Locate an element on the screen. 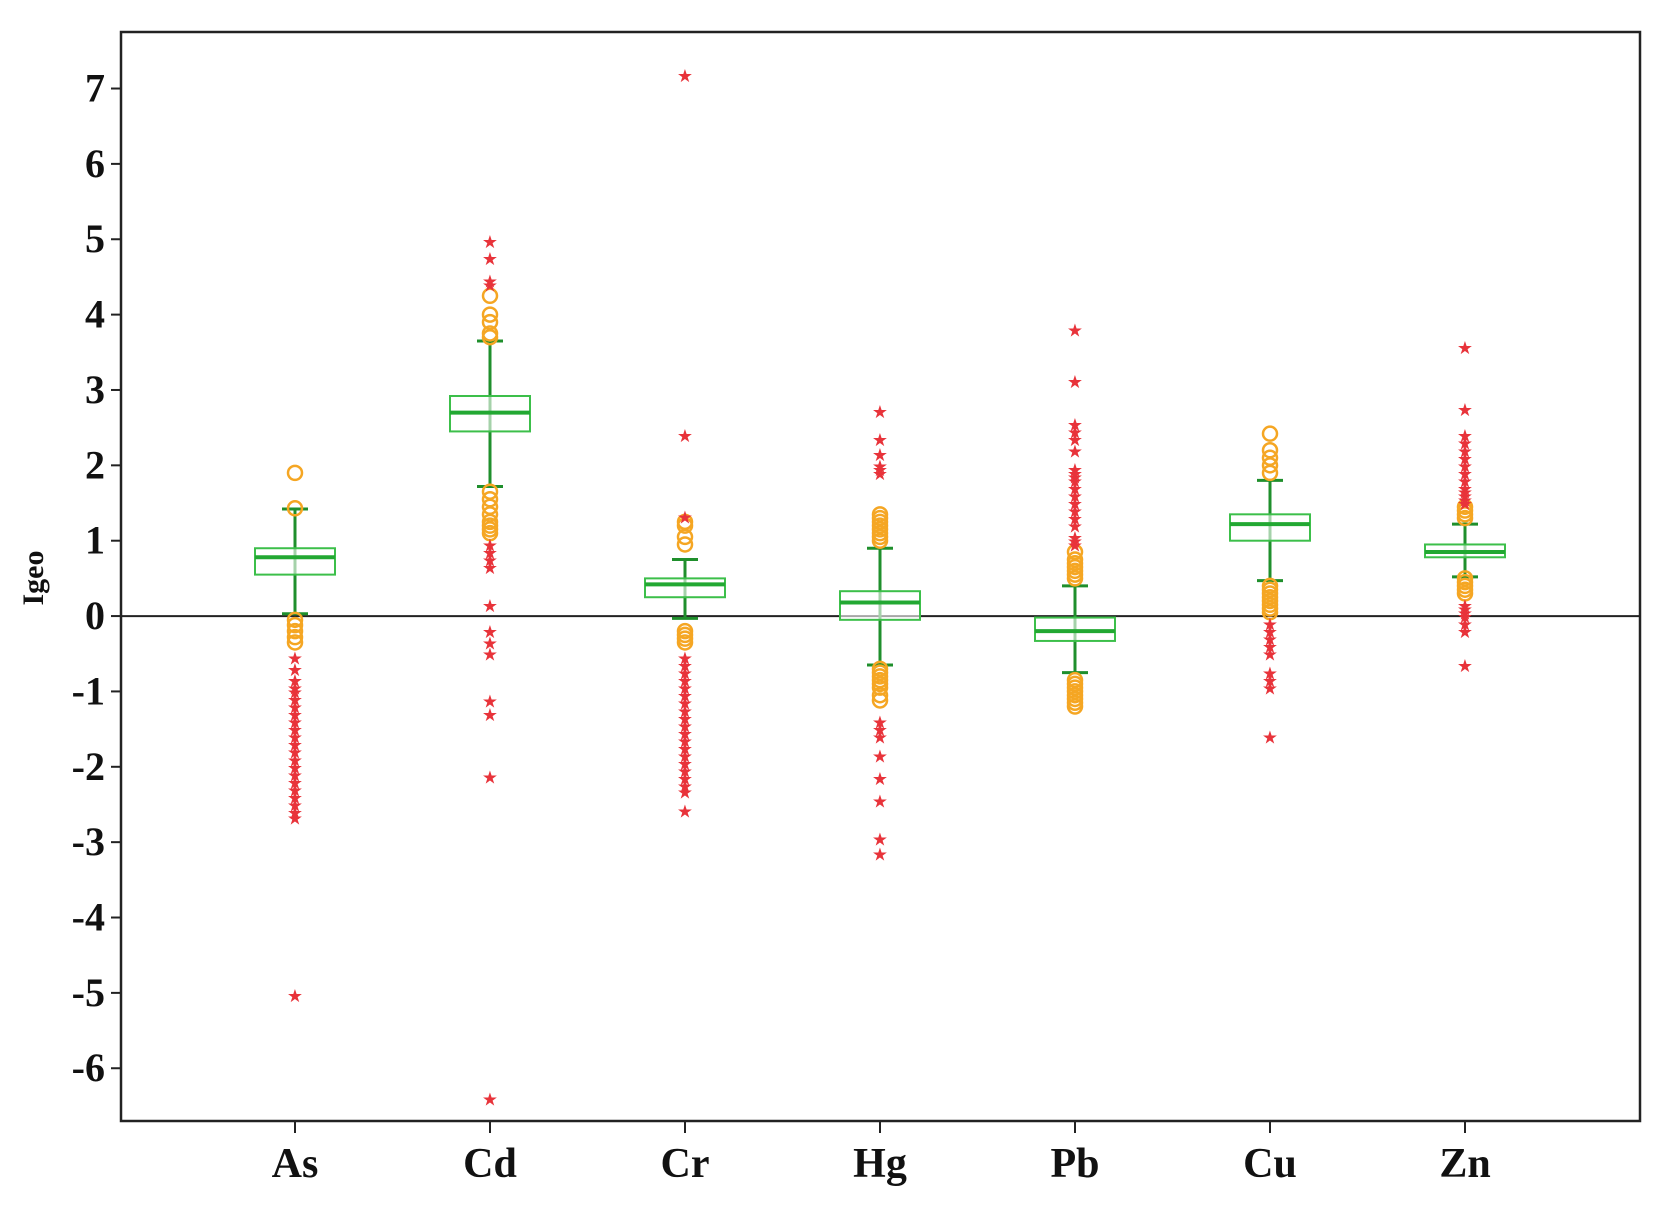 This screenshot has height=1213, width=1655. box-as: ★★★★★★★★★★★★★★★★★★★★★★★ is located at coordinates (295, 735).